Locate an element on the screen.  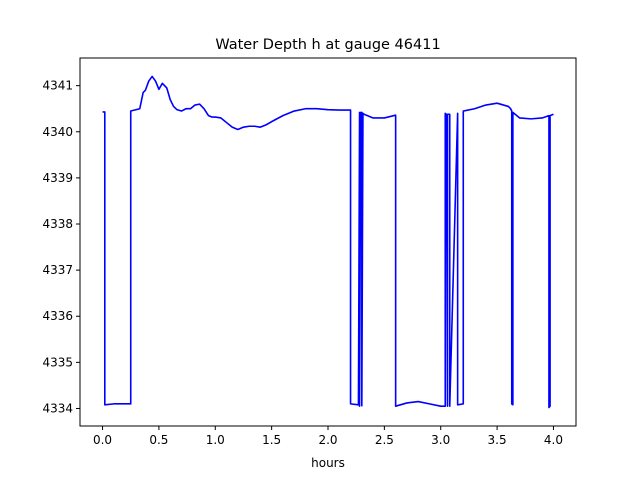
x-tick-label: 3.0 is located at coordinates (440, 440).